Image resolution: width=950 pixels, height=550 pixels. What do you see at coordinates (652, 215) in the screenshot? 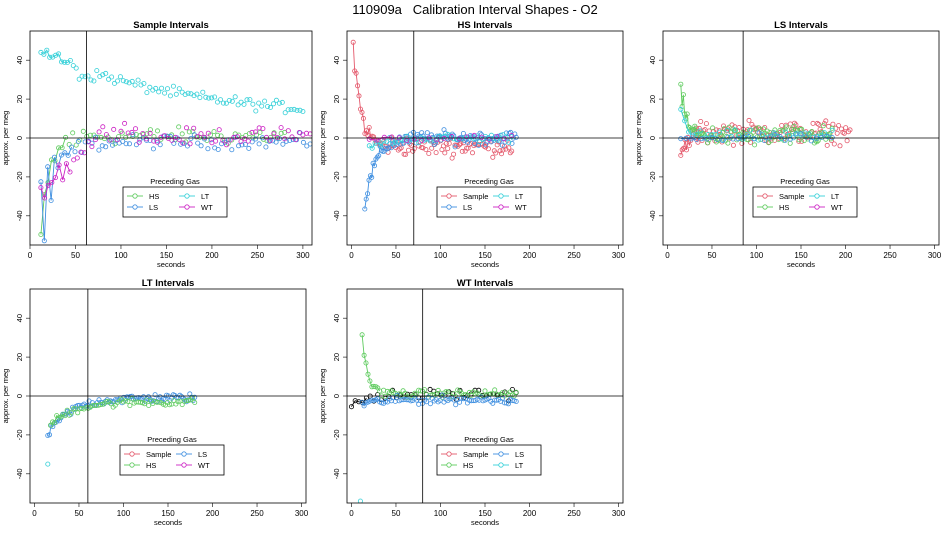
I see `y-tick-label: -40` at bounding box center [652, 215].